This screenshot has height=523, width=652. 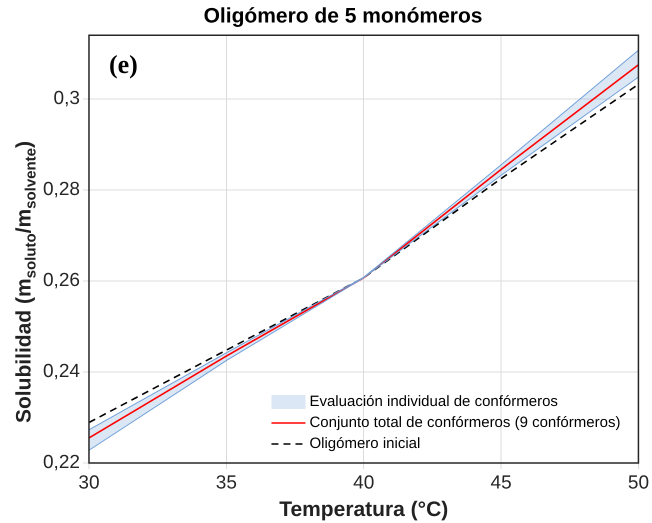 I want to click on x-axis-title: Temperatura (°C), so click(x=363, y=510).